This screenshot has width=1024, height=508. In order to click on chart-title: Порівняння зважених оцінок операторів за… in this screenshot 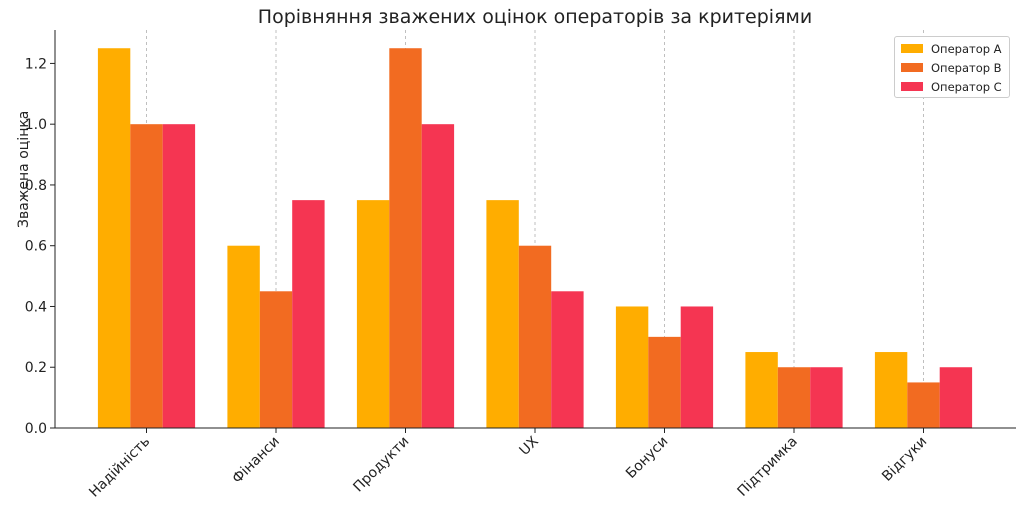, I will do `click(535, 17)`.